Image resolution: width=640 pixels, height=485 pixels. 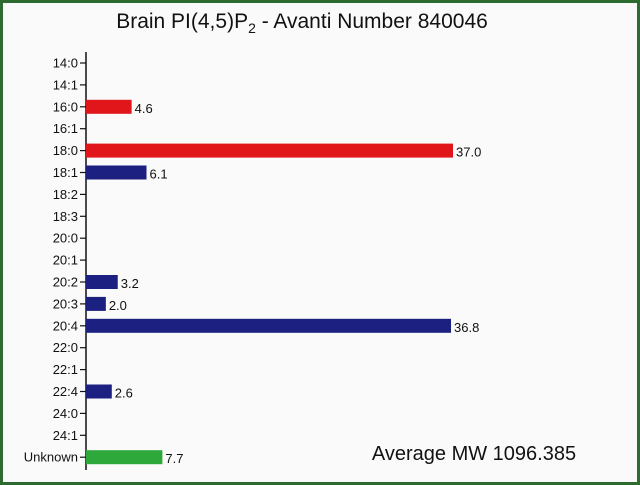 What do you see at coordinates (65, 391) in the screenshot?
I see `y-tick-label: 22:4` at bounding box center [65, 391].